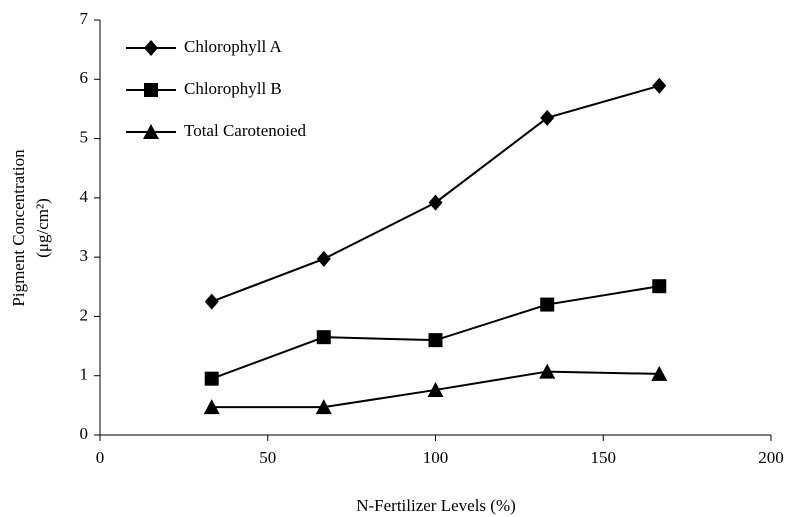  I want to click on y-tick-label: 1, so click(84, 374).